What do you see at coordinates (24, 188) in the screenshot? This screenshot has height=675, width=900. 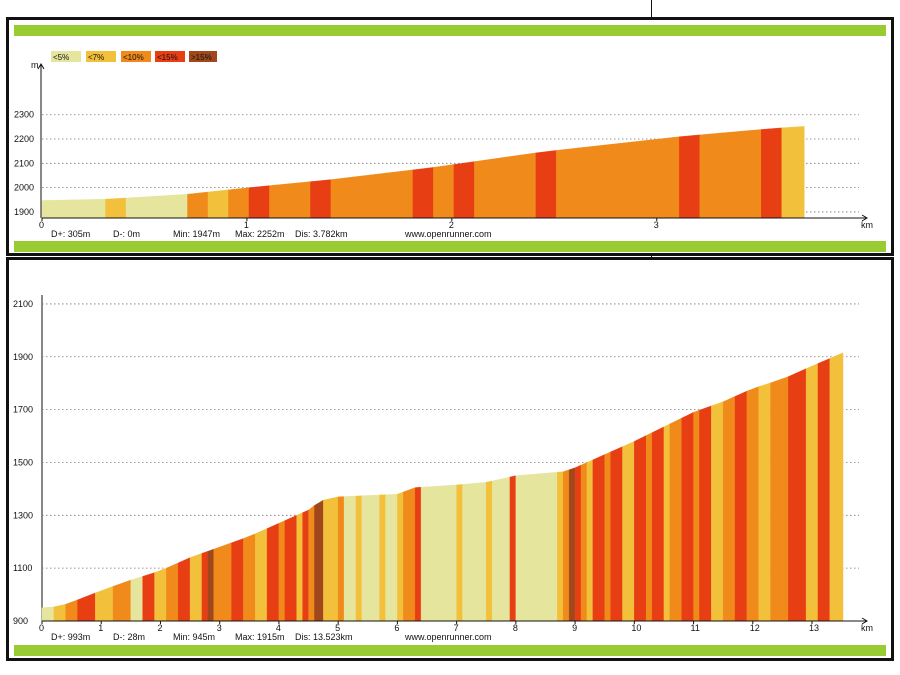 I see `y-tick-label: 2000` at bounding box center [24, 188].